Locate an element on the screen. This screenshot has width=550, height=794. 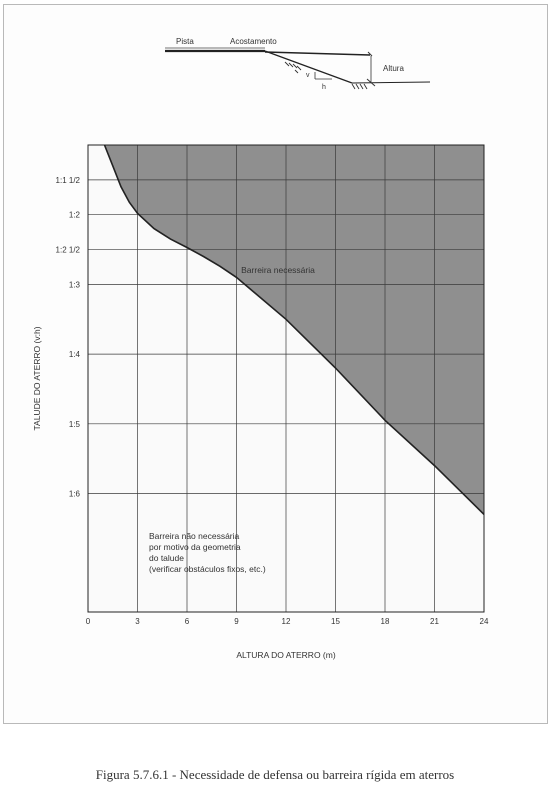
not-needed-line-4: (verificar obstáculos fixos, etc.) is located at coordinates (207, 569).